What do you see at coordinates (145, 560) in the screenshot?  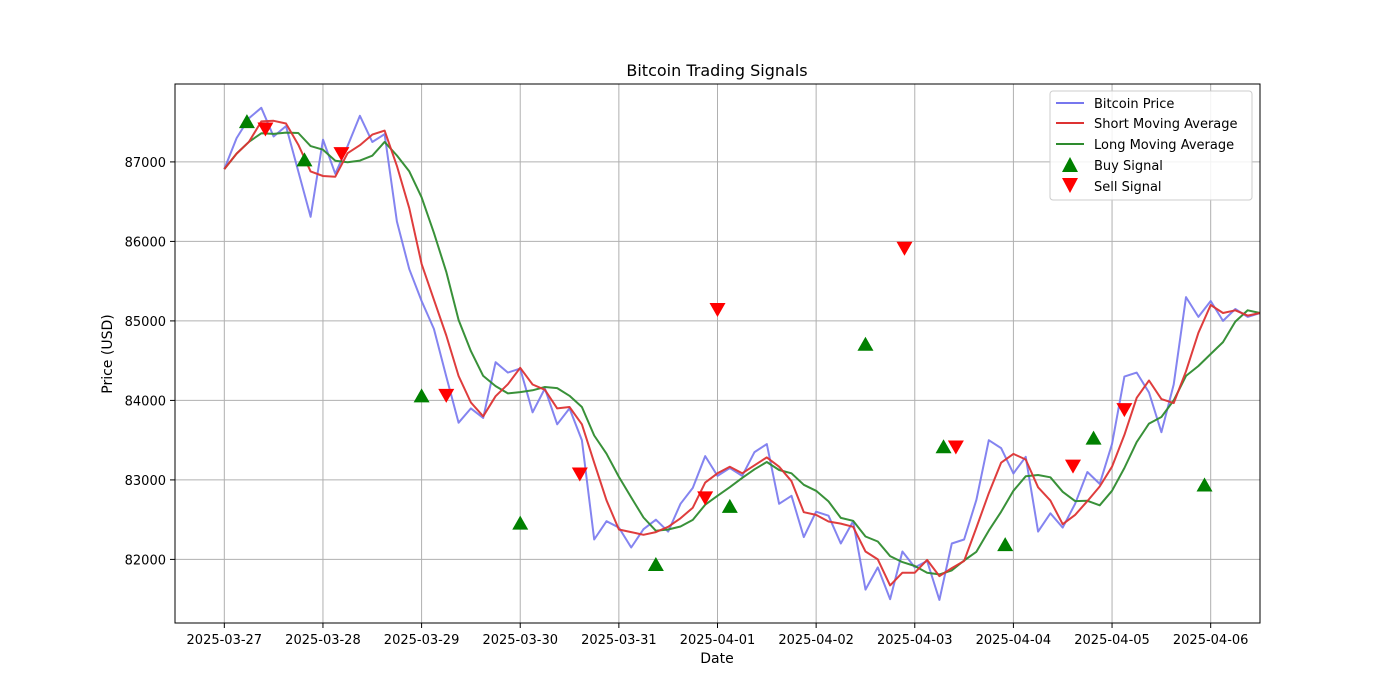 I see `y-tick-label: 82000` at bounding box center [145, 560].